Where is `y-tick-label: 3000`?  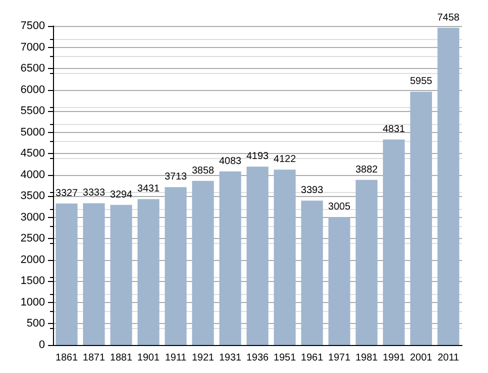
y-tick-label: 3000 is located at coordinates (32, 217).